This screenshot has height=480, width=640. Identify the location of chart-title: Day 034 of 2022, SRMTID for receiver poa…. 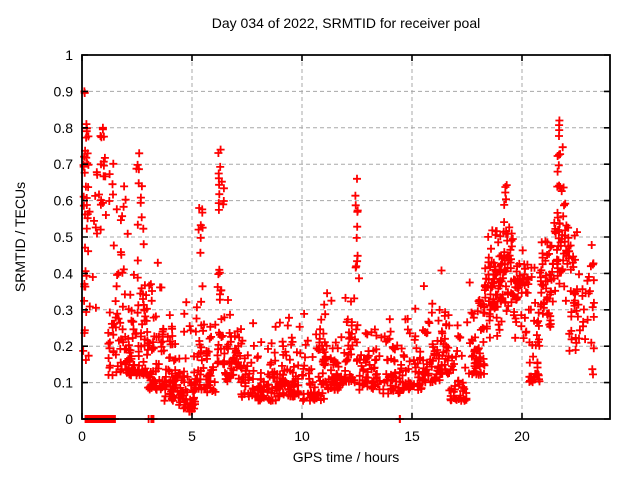
(346, 23).